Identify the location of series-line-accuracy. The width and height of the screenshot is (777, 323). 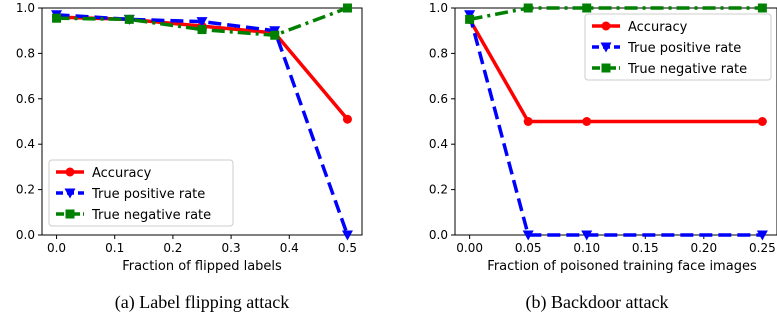
(615, 71).